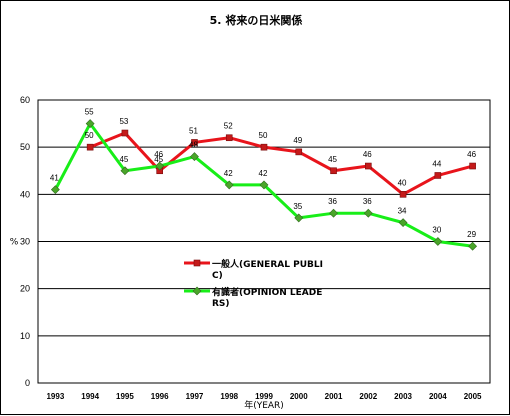 This screenshot has height=416, width=510. What do you see at coordinates (25, 194) in the screenshot?
I see `y-tick-label: 40` at bounding box center [25, 194].